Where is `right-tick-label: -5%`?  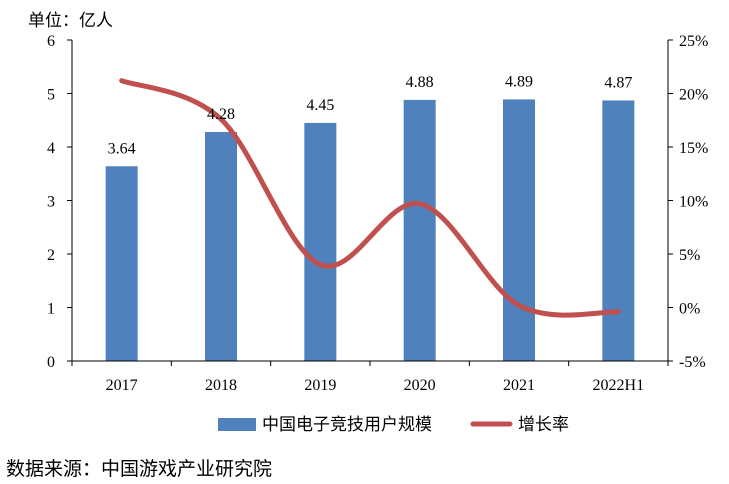 right-tick-label: -5% is located at coordinates (692, 362).